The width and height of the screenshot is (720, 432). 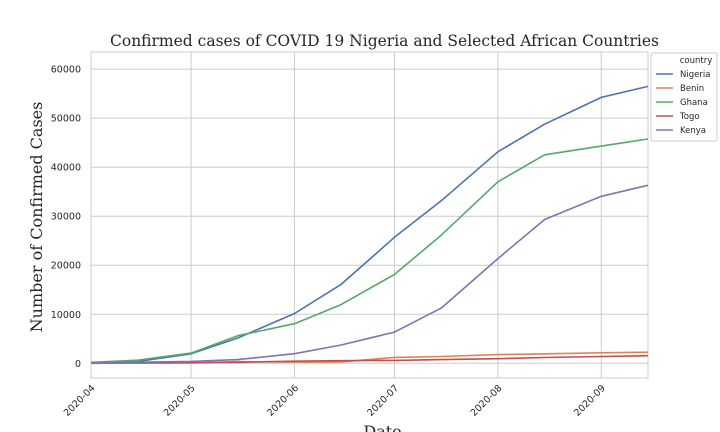 I want to click on legend-label-kenya: Kenya, so click(x=693, y=131).